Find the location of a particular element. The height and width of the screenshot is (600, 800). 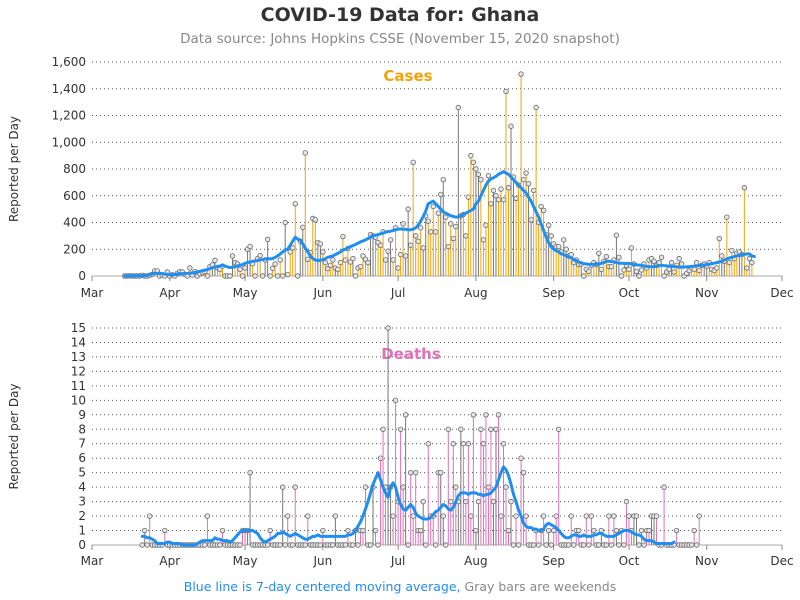

deaths-y-tick-label: 14 is located at coordinates (78, 342).